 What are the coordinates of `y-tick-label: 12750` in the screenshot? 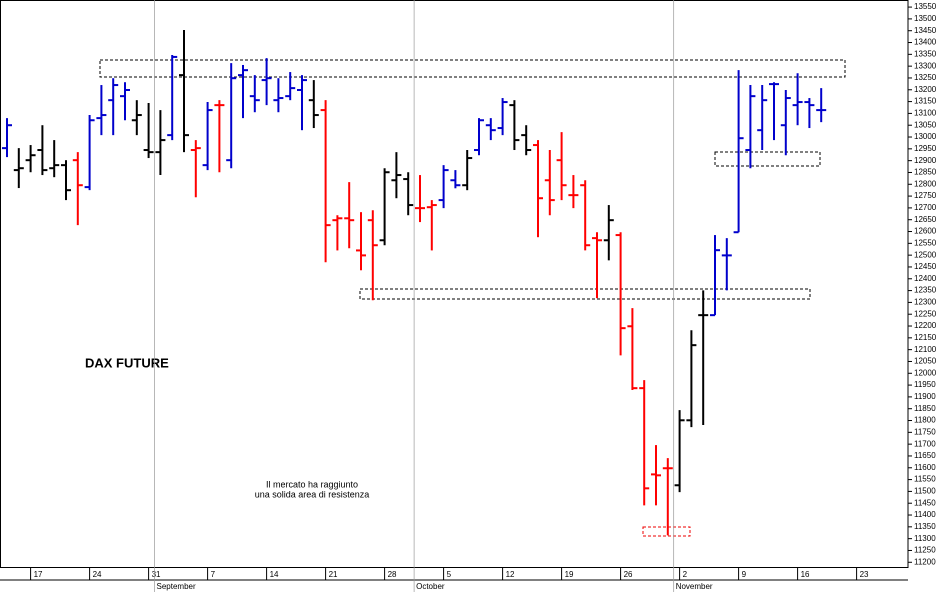 It's located at (925, 195).